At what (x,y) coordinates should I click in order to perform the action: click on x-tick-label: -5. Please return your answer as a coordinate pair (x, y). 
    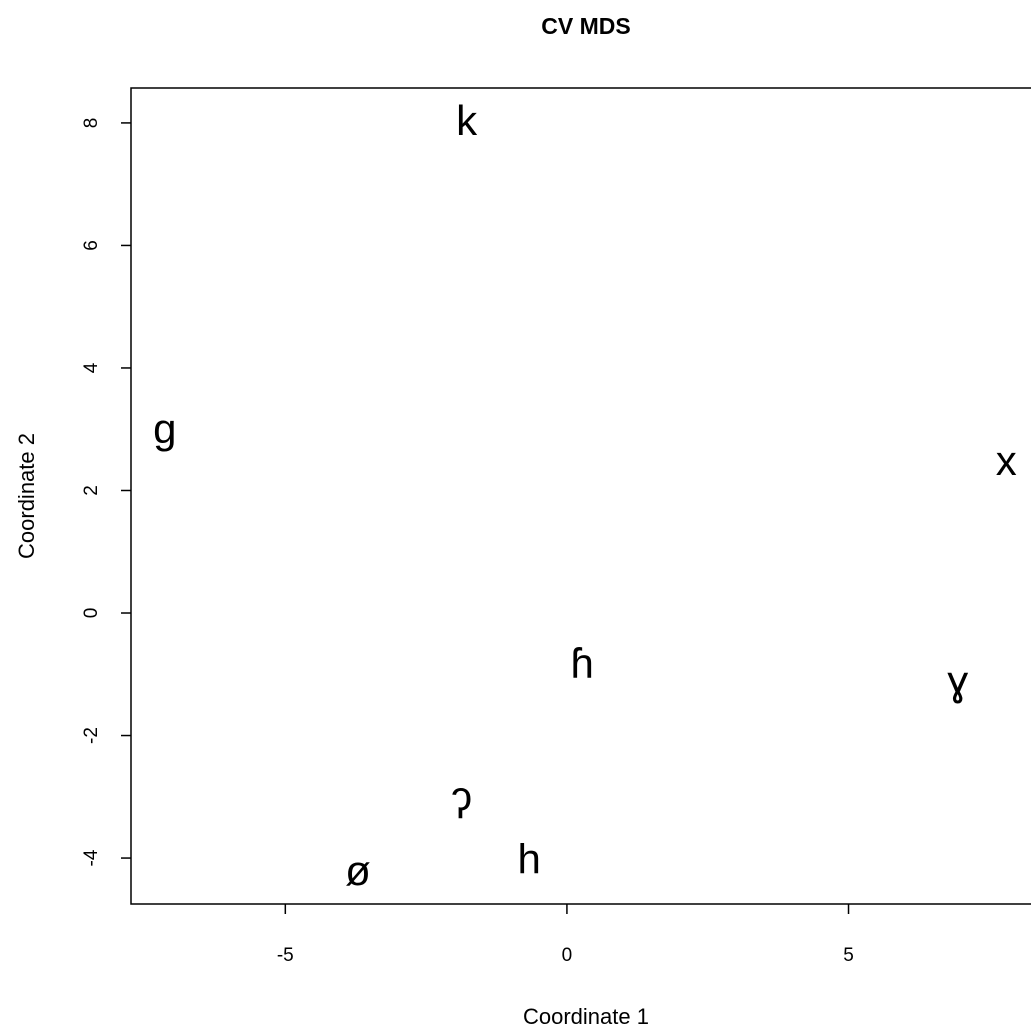
    Looking at the image, I should click on (285, 955).